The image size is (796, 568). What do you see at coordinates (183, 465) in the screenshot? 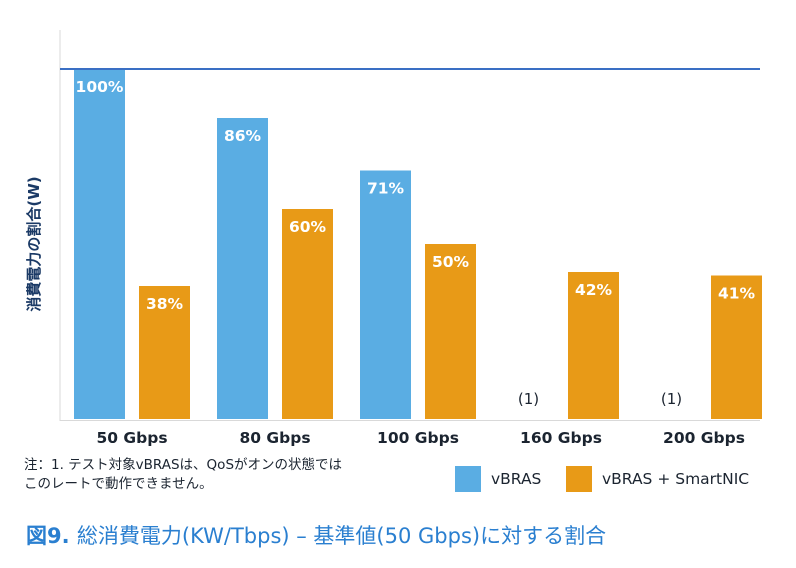
I see `footnote-line-1: 注：1. テスト対象vBRASは、QoSがオンの状態では` at bounding box center [183, 465].